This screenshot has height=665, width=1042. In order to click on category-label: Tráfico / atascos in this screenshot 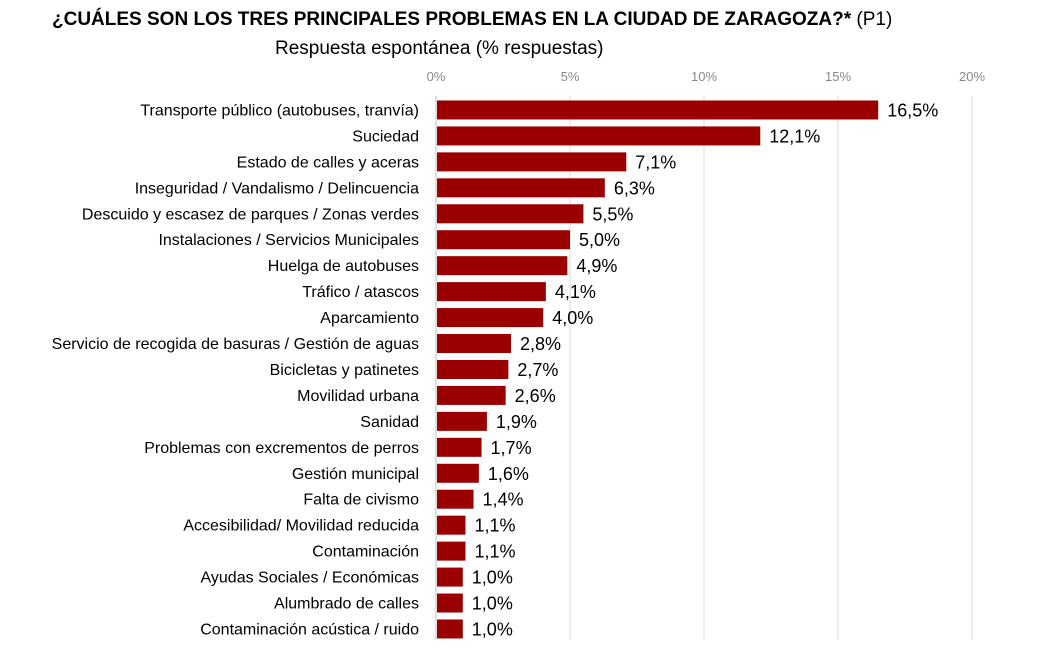, I will do `click(360, 292)`.